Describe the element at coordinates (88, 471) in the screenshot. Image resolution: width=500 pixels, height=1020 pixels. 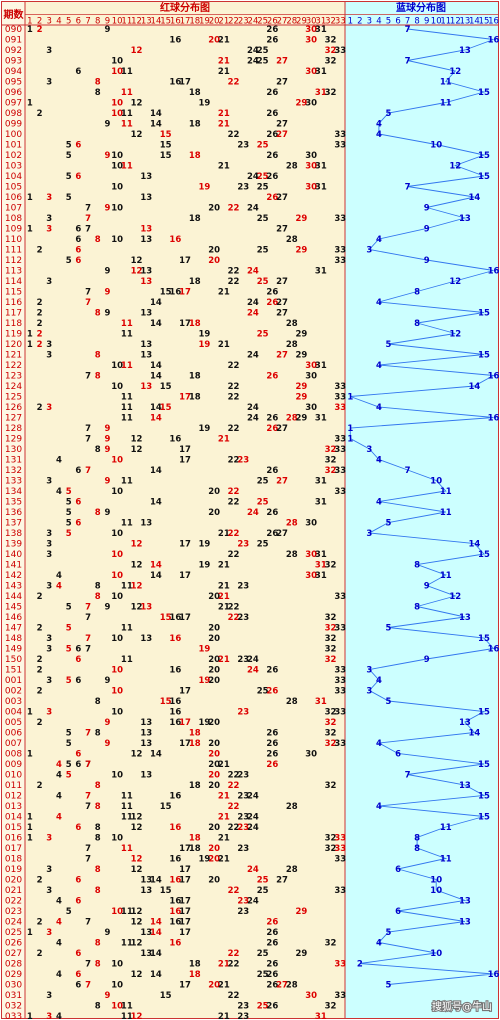
I see `red-ball-number: 7` at that location.